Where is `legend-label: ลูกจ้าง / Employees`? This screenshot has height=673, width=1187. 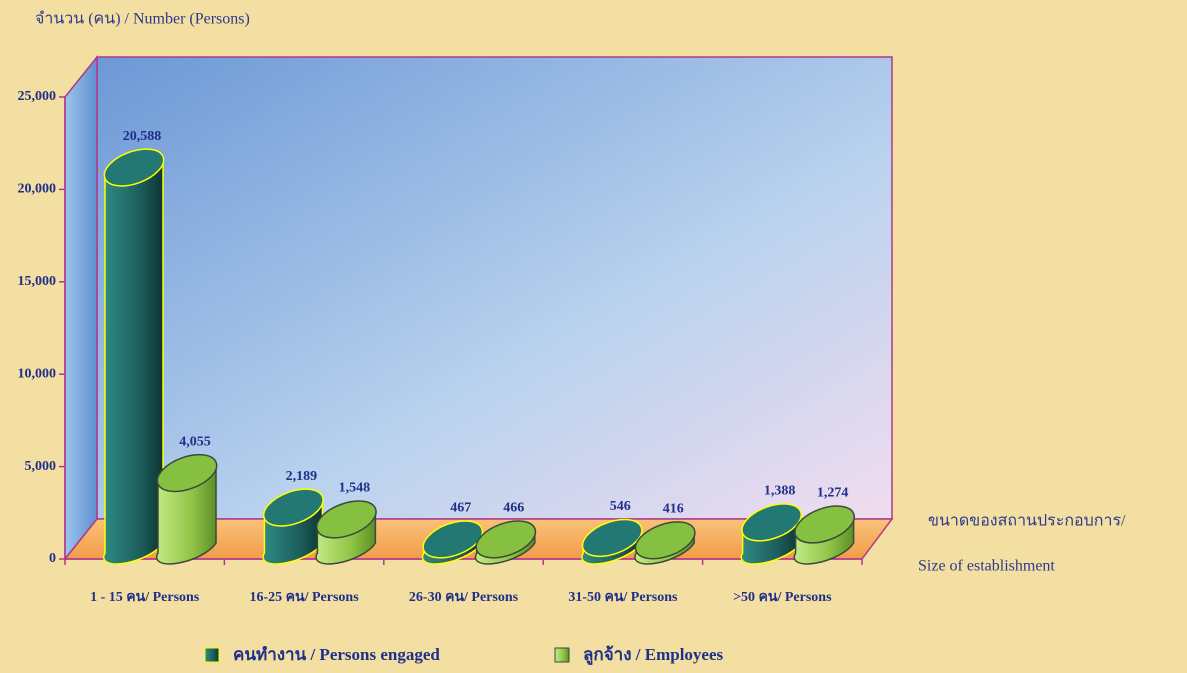
legend-label: ลูกจ้าง / Employees is located at coordinates (653, 655).